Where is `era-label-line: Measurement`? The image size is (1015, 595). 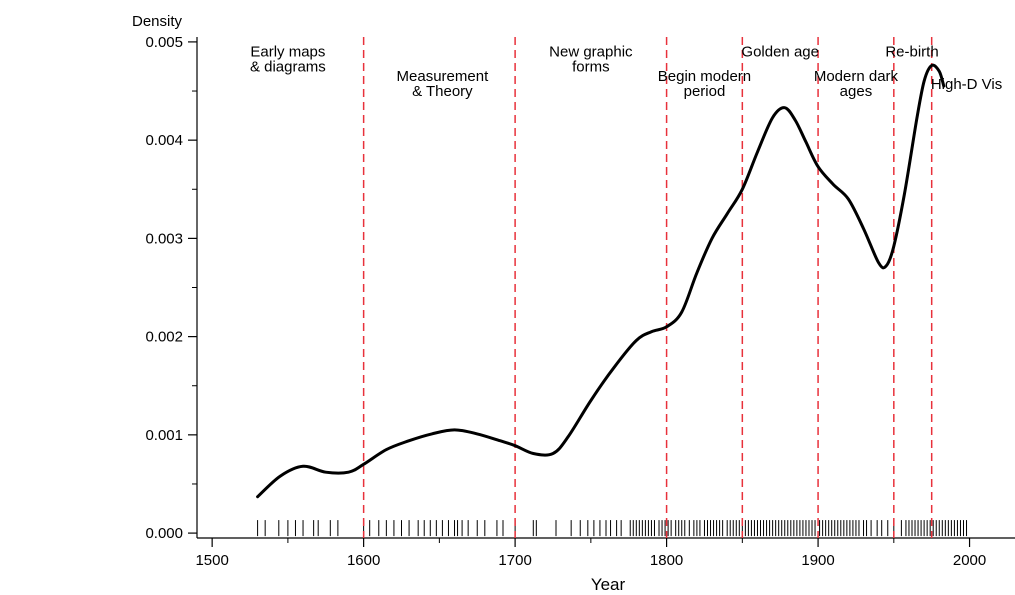 era-label-line: Measurement is located at coordinates (443, 76).